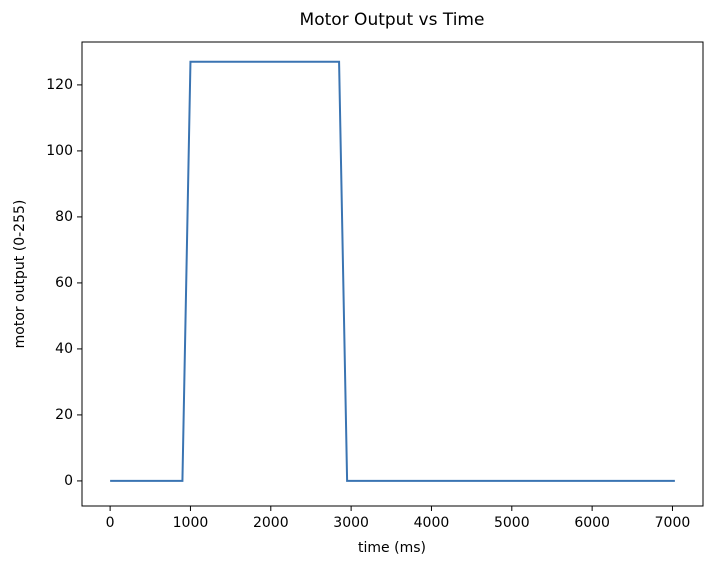  I want to click on y-tick-label: 80, so click(64, 217).